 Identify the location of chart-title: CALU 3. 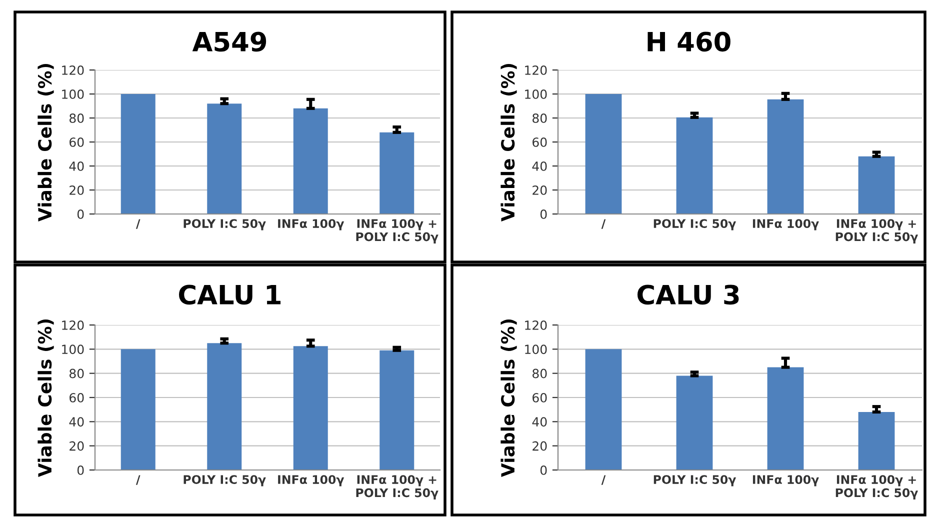
(688, 294).